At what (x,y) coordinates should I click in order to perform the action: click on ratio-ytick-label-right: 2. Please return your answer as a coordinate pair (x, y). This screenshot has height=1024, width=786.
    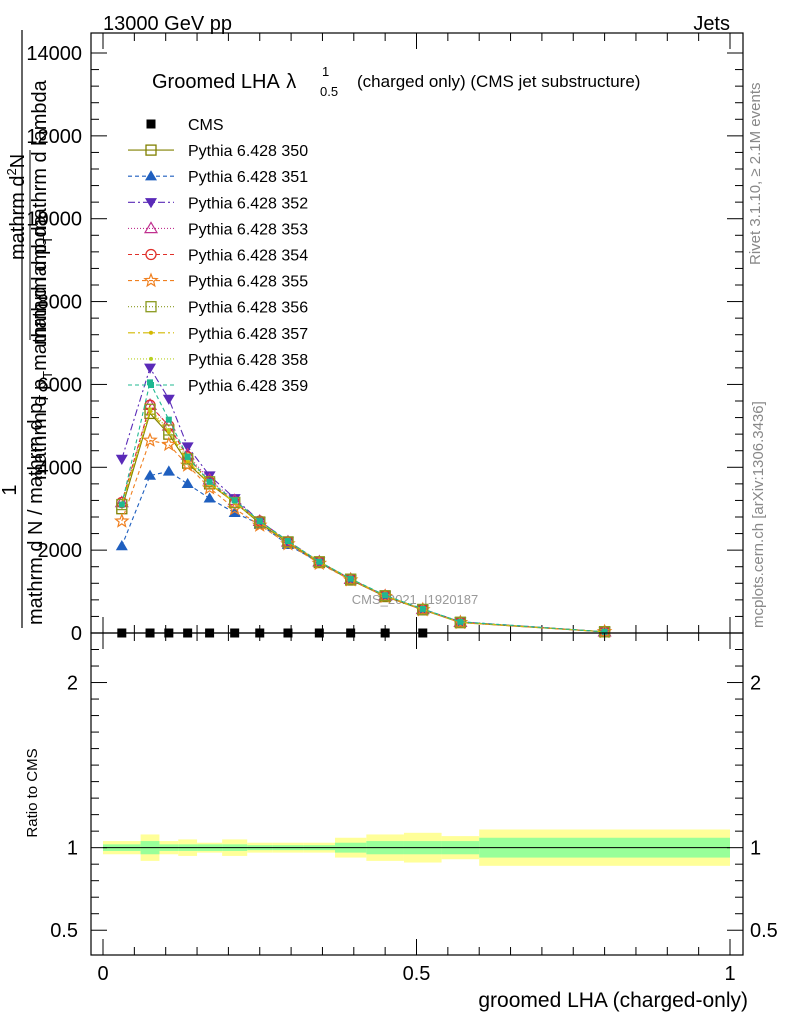
    Looking at the image, I should click on (755, 684).